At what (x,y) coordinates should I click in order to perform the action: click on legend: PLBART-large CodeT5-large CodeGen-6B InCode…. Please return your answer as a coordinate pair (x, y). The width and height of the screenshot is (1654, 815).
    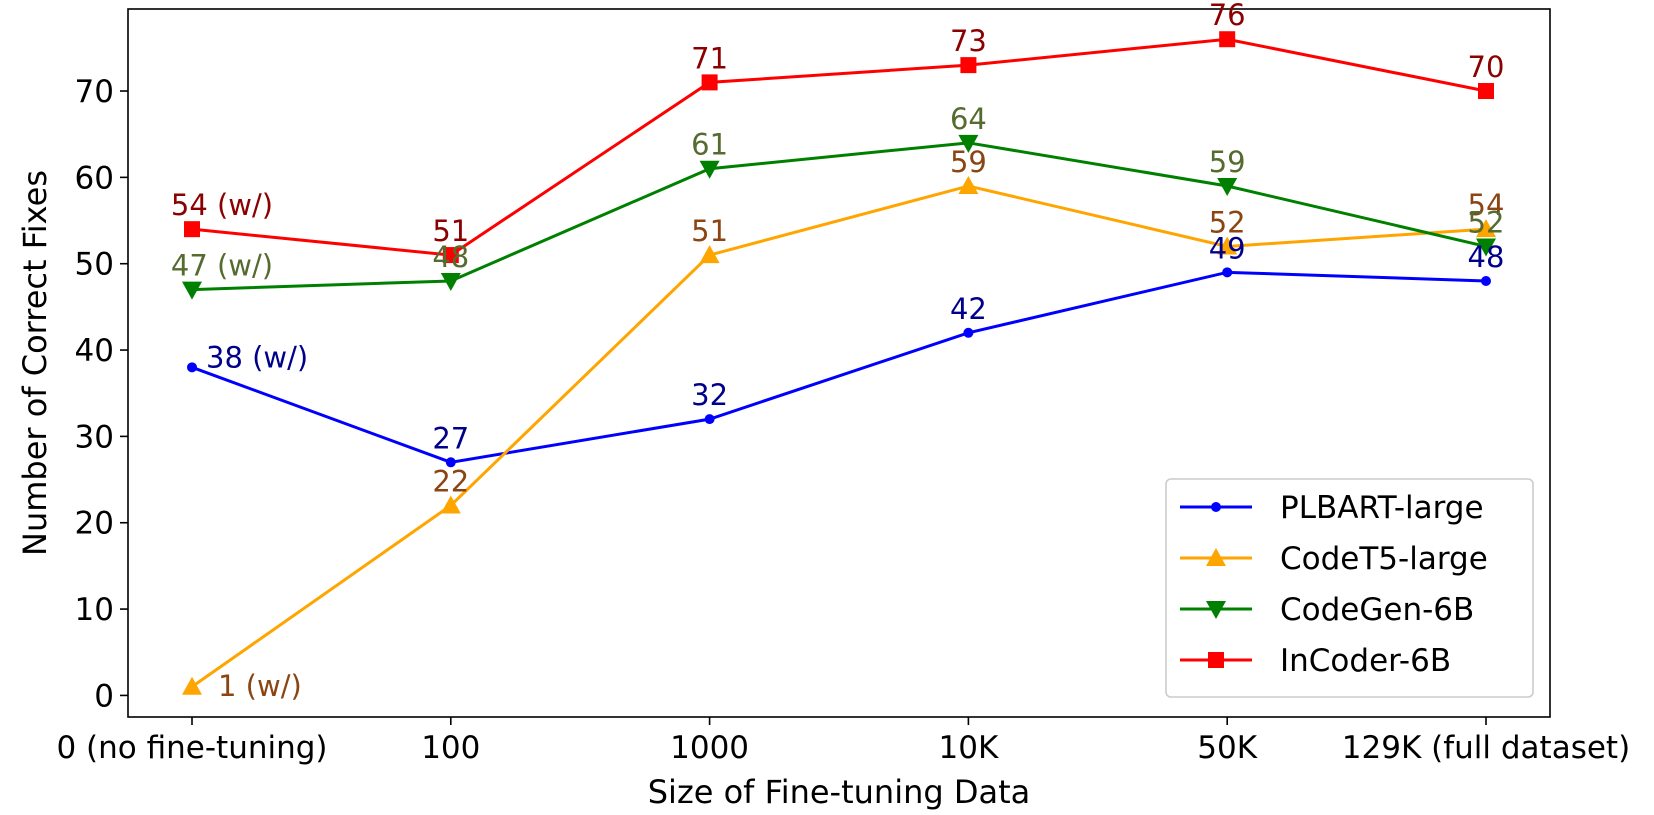
    Looking at the image, I should click on (1349, 588).